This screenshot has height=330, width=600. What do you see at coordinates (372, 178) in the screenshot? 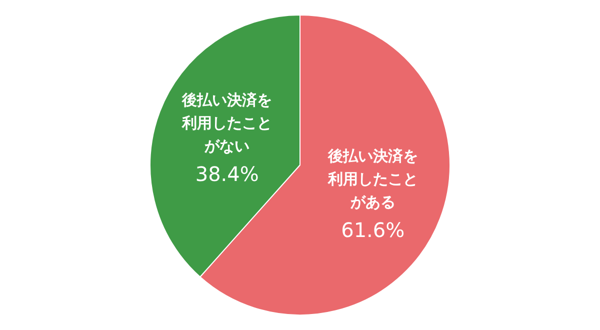
I see `slice-label: 後払い決済を利用したことがある` at bounding box center [372, 178].